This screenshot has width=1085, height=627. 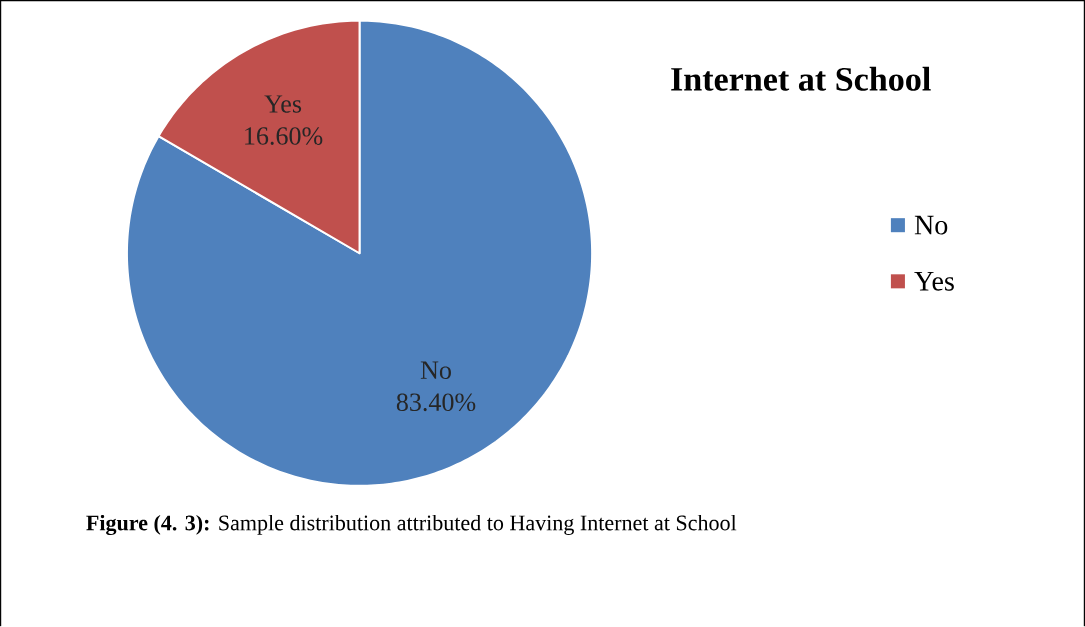 I want to click on slice-label: No, so click(x=435, y=370).